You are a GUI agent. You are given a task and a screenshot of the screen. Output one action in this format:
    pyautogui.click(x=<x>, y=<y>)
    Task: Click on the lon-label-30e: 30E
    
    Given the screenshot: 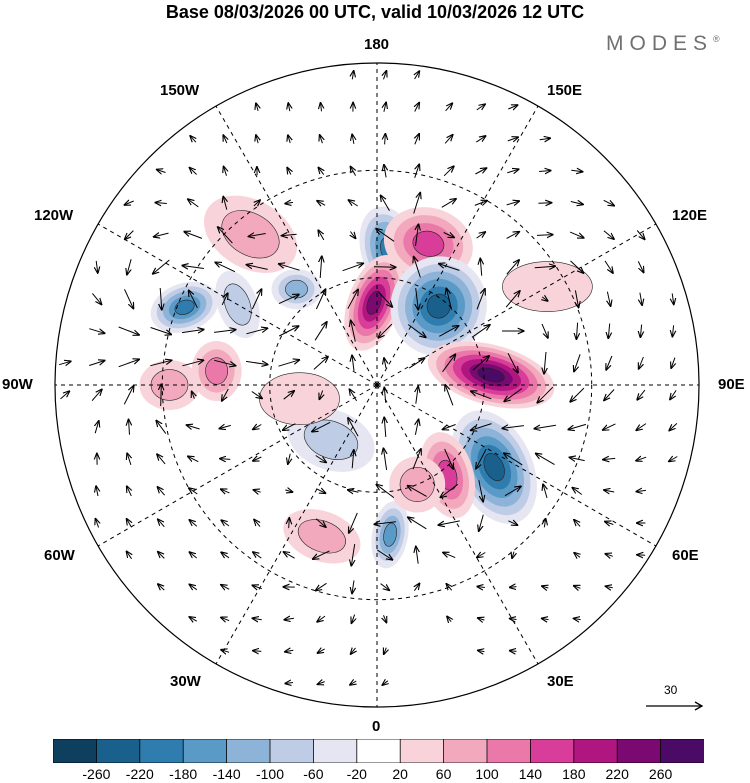 What is the action you would take?
    pyautogui.click(x=560, y=681)
    